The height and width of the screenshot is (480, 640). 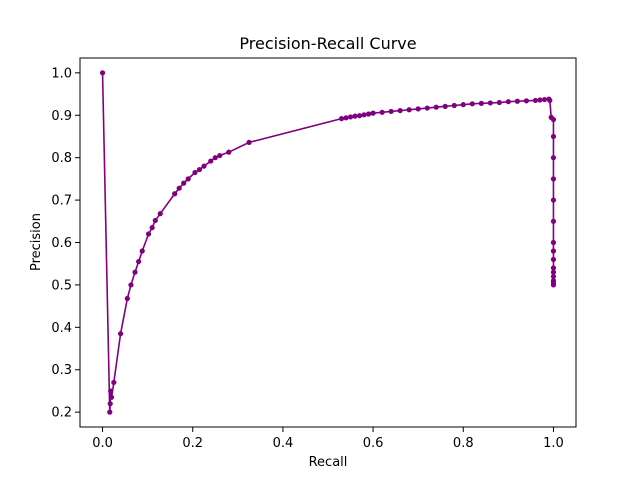 What do you see at coordinates (553, 443) in the screenshot?
I see `x-tick-label: 1.0` at bounding box center [553, 443].